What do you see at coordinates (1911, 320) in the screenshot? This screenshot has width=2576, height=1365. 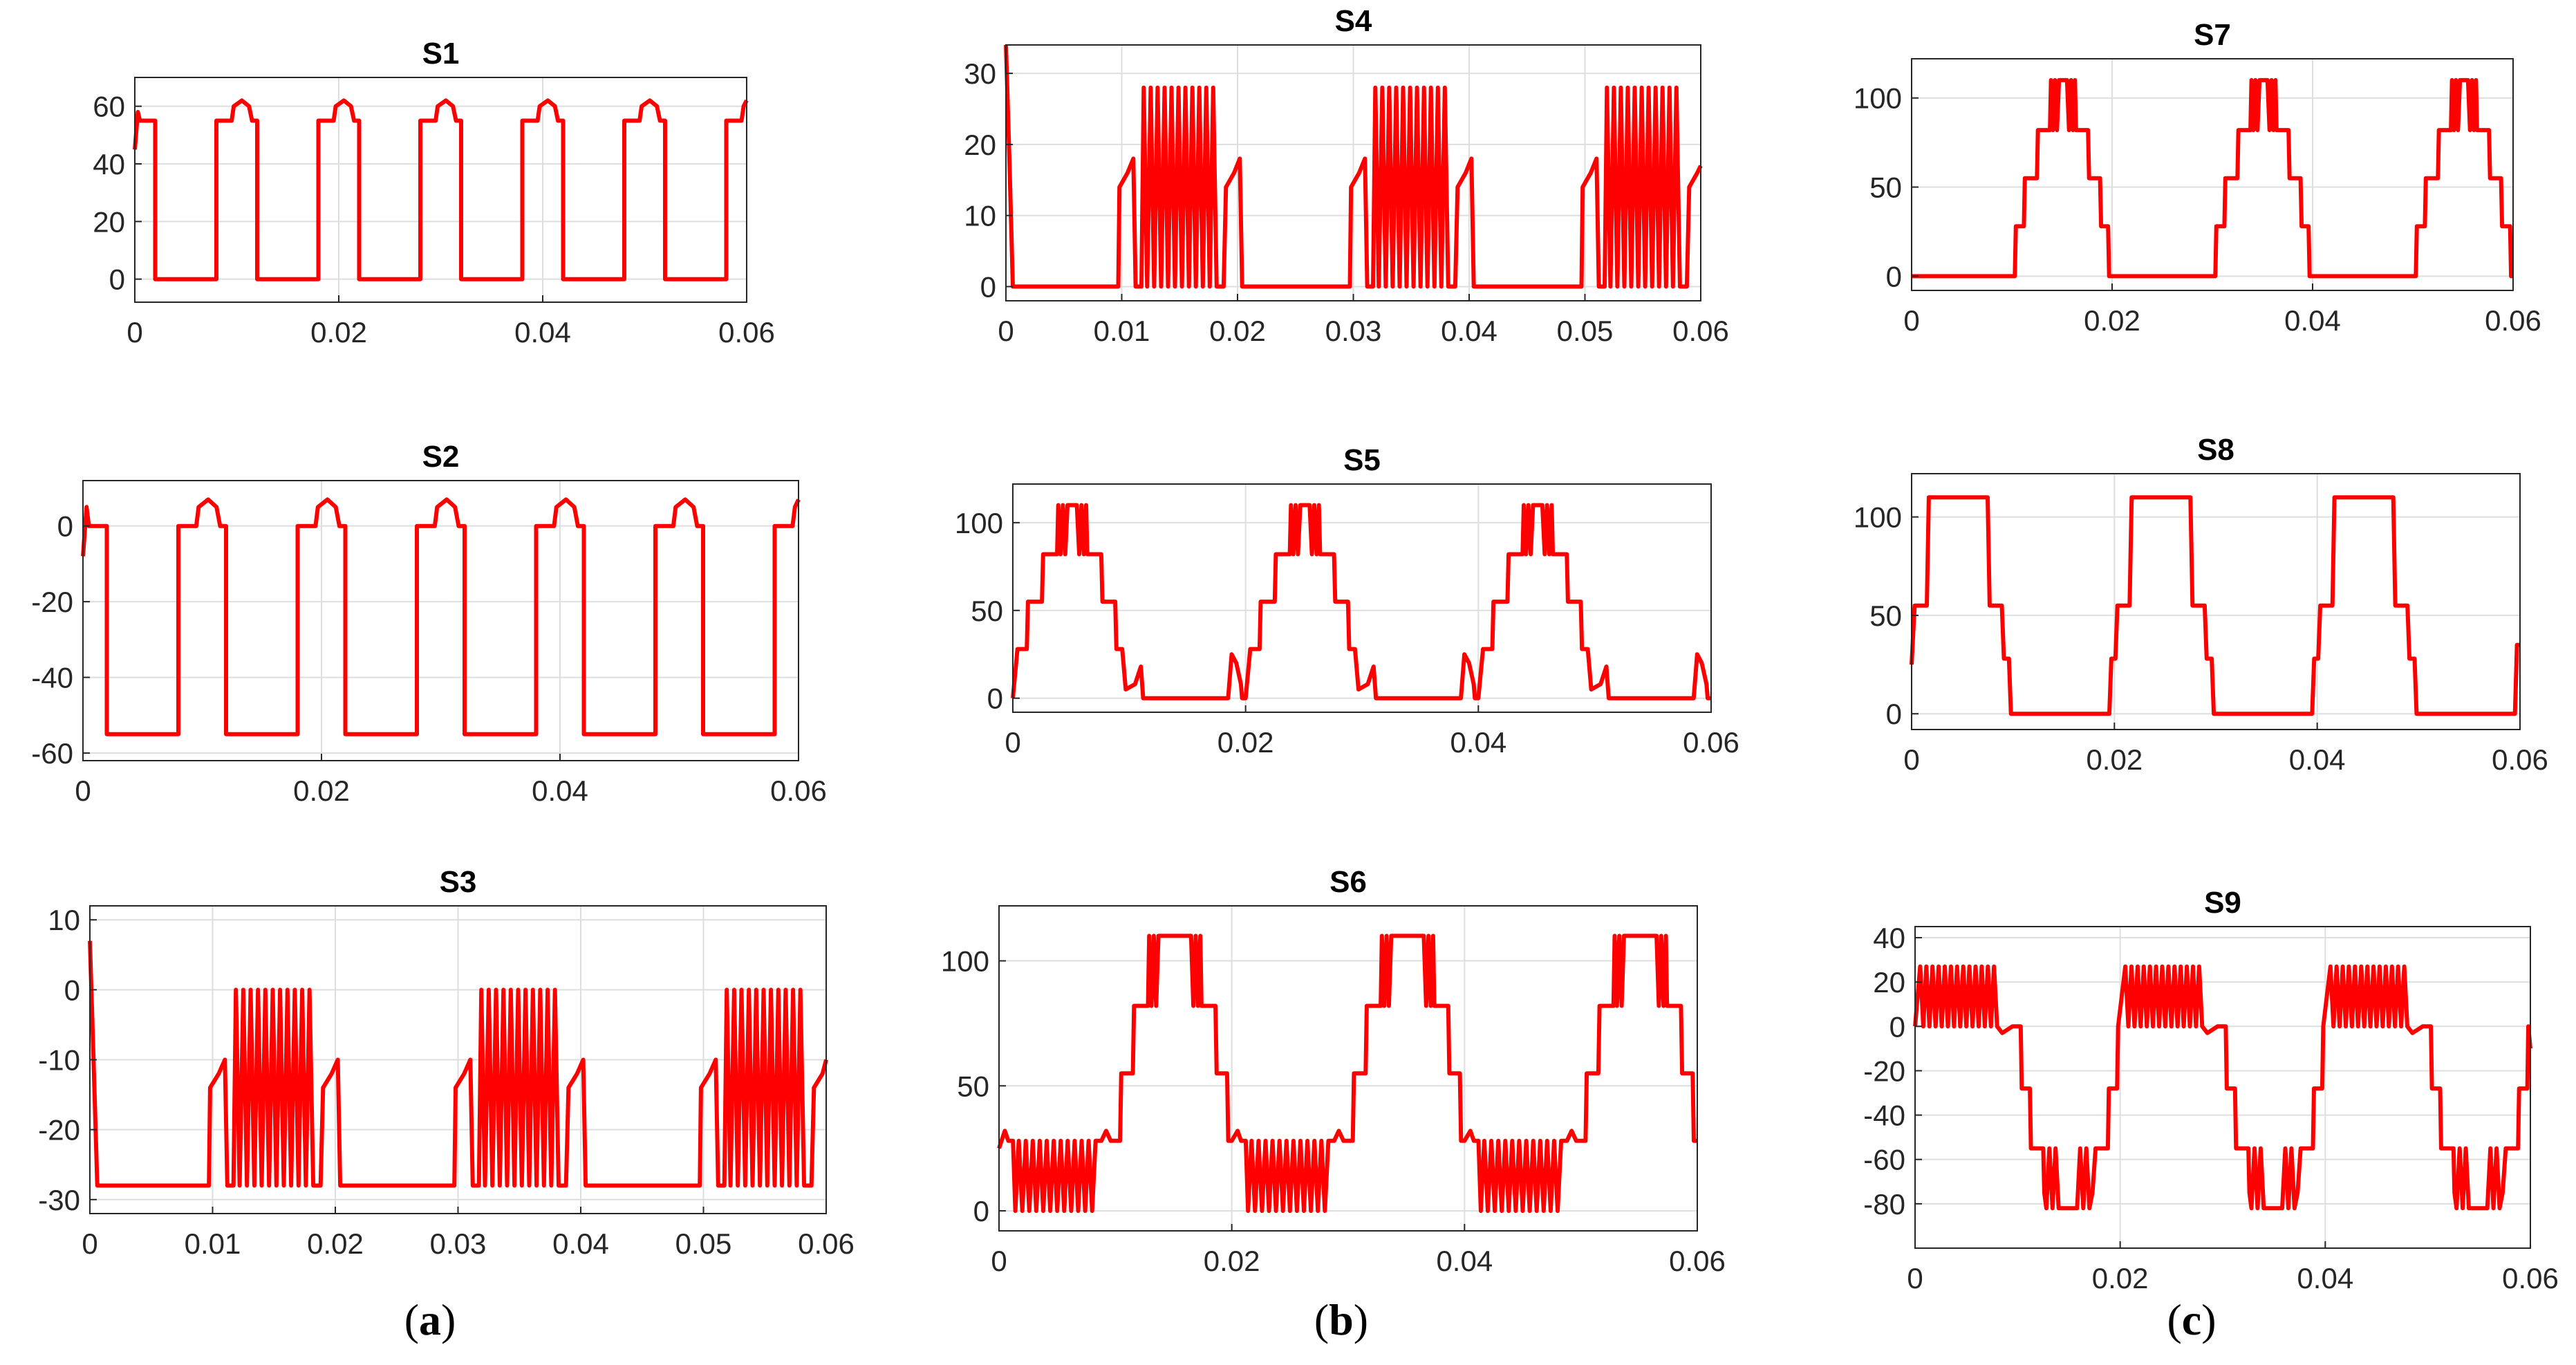 I see `x-tick-label-s7-0: 0` at bounding box center [1911, 320].